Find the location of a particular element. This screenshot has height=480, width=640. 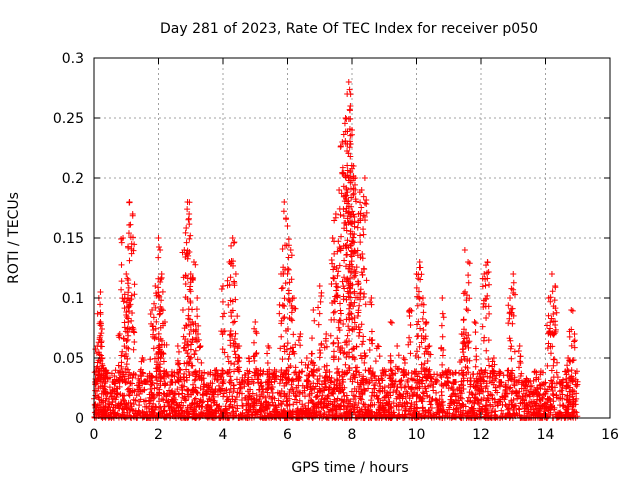

y-tick-label: 0.05 is located at coordinates (68, 359).